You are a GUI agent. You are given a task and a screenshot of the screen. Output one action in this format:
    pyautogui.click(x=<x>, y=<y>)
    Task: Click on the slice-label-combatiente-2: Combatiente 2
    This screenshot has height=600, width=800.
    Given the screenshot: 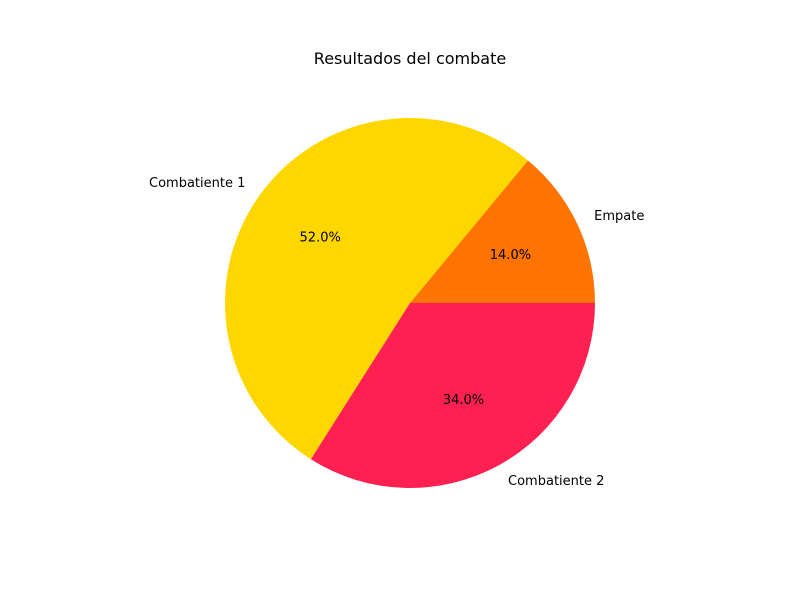 What is the action you would take?
    pyautogui.click(x=556, y=481)
    